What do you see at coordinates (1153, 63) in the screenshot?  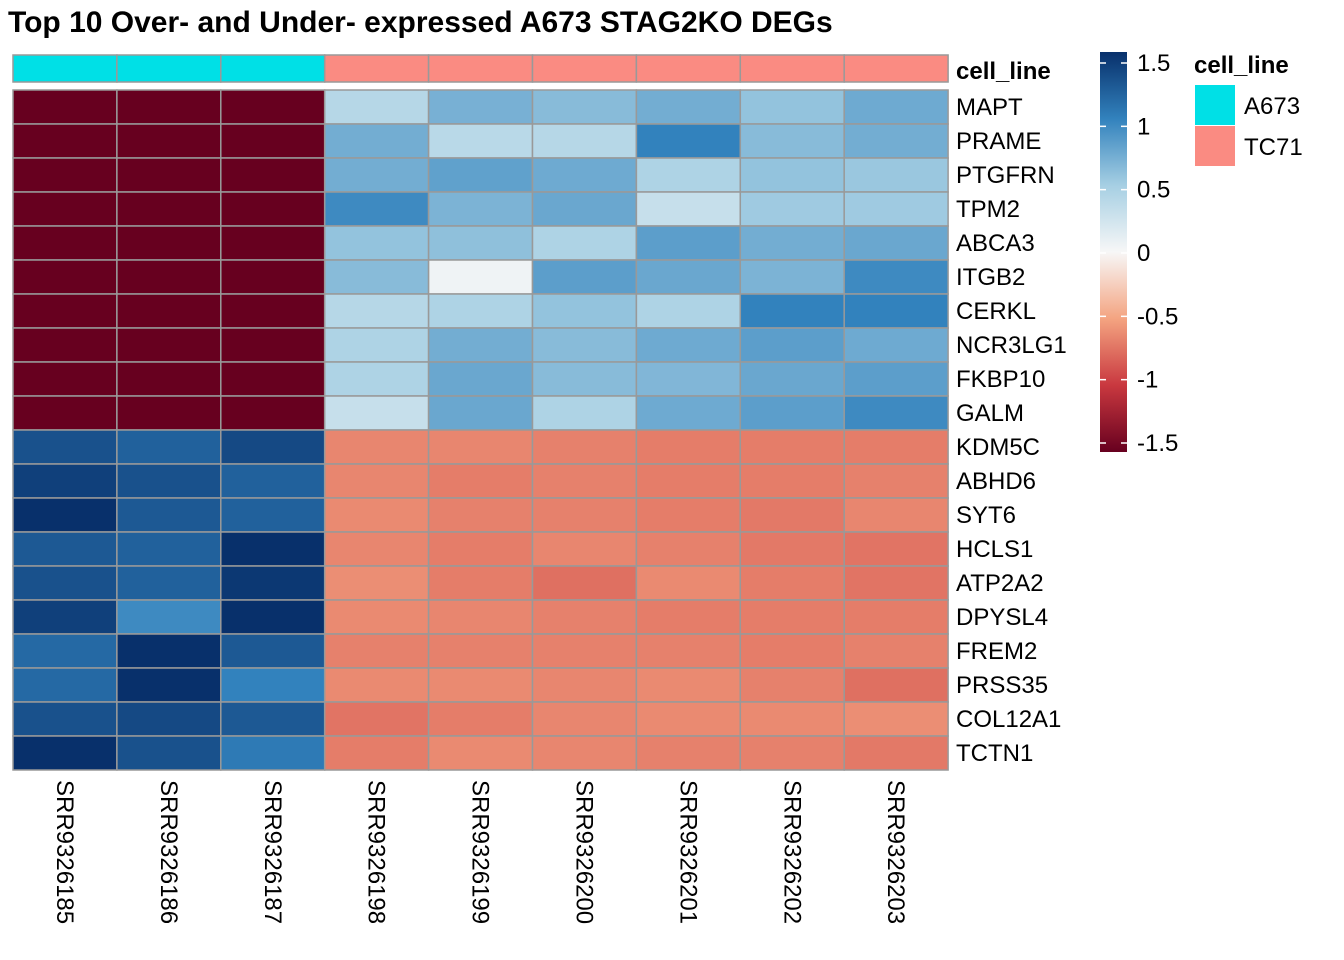 I see `color-scale-tick-label: 1.5` at bounding box center [1153, 63].